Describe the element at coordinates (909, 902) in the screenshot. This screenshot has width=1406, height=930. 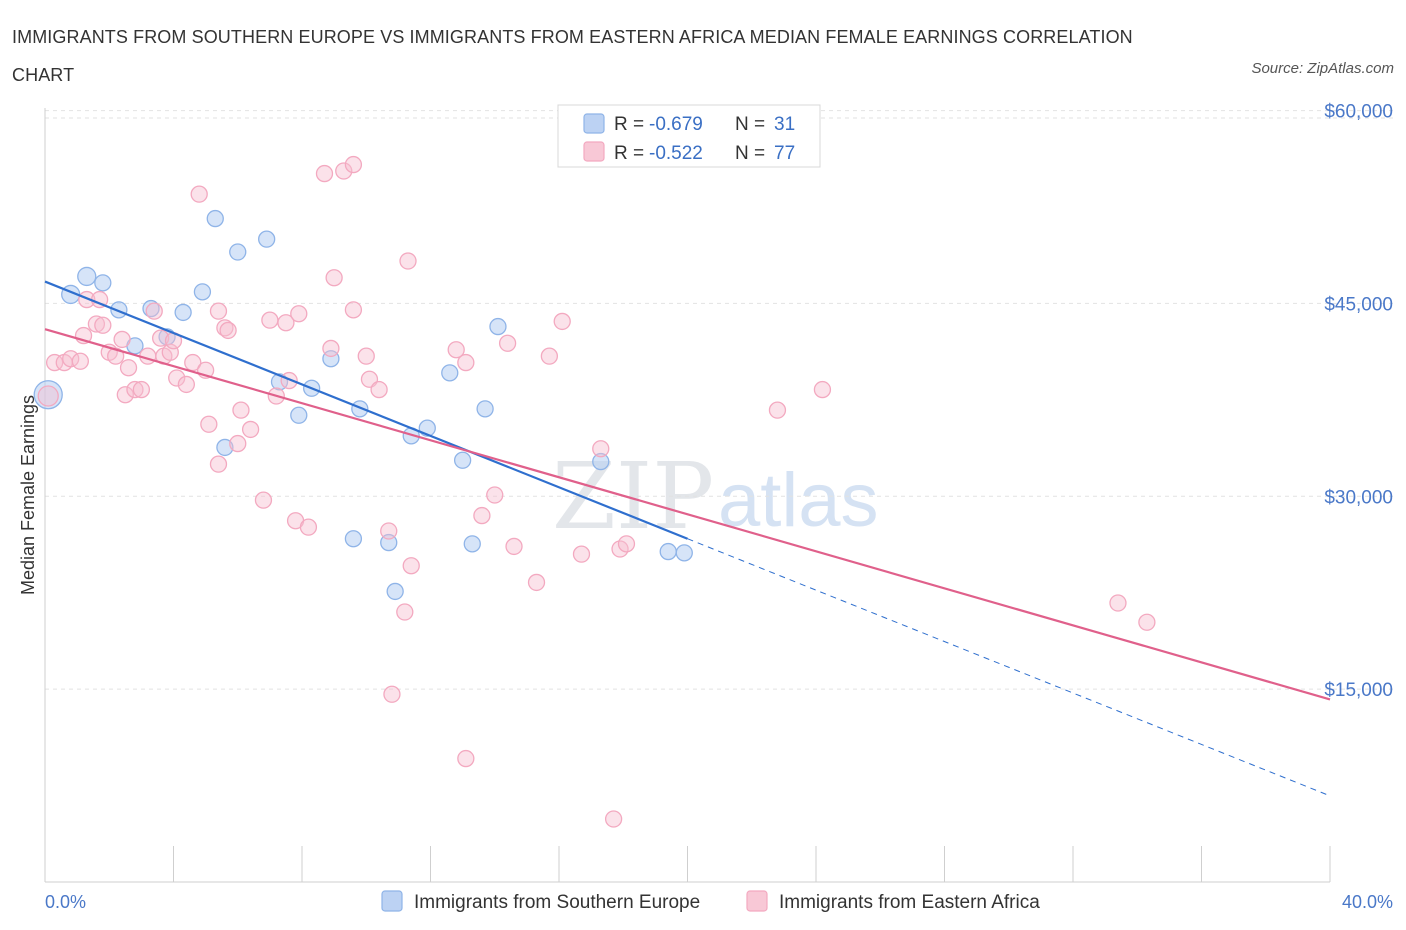
I see `bottom-legend-label-eastern-africa: Immigrants from Eastern Africa` at that location.